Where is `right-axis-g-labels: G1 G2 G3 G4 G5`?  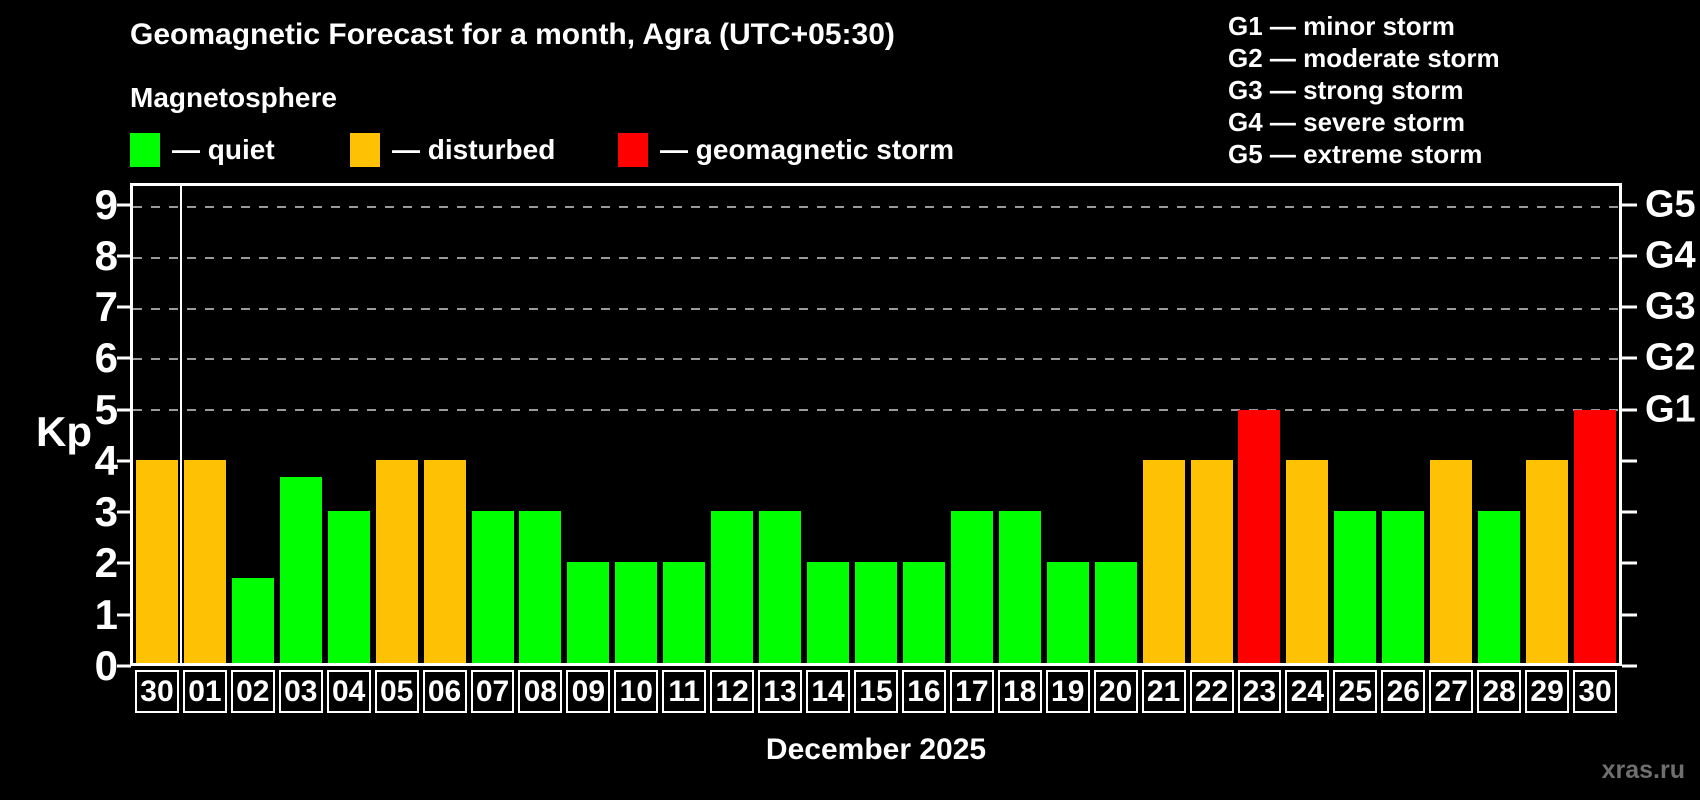 right-axis-g-labels: G1 G2 G3 G4 G5 is located at coordinates (1672, 424).